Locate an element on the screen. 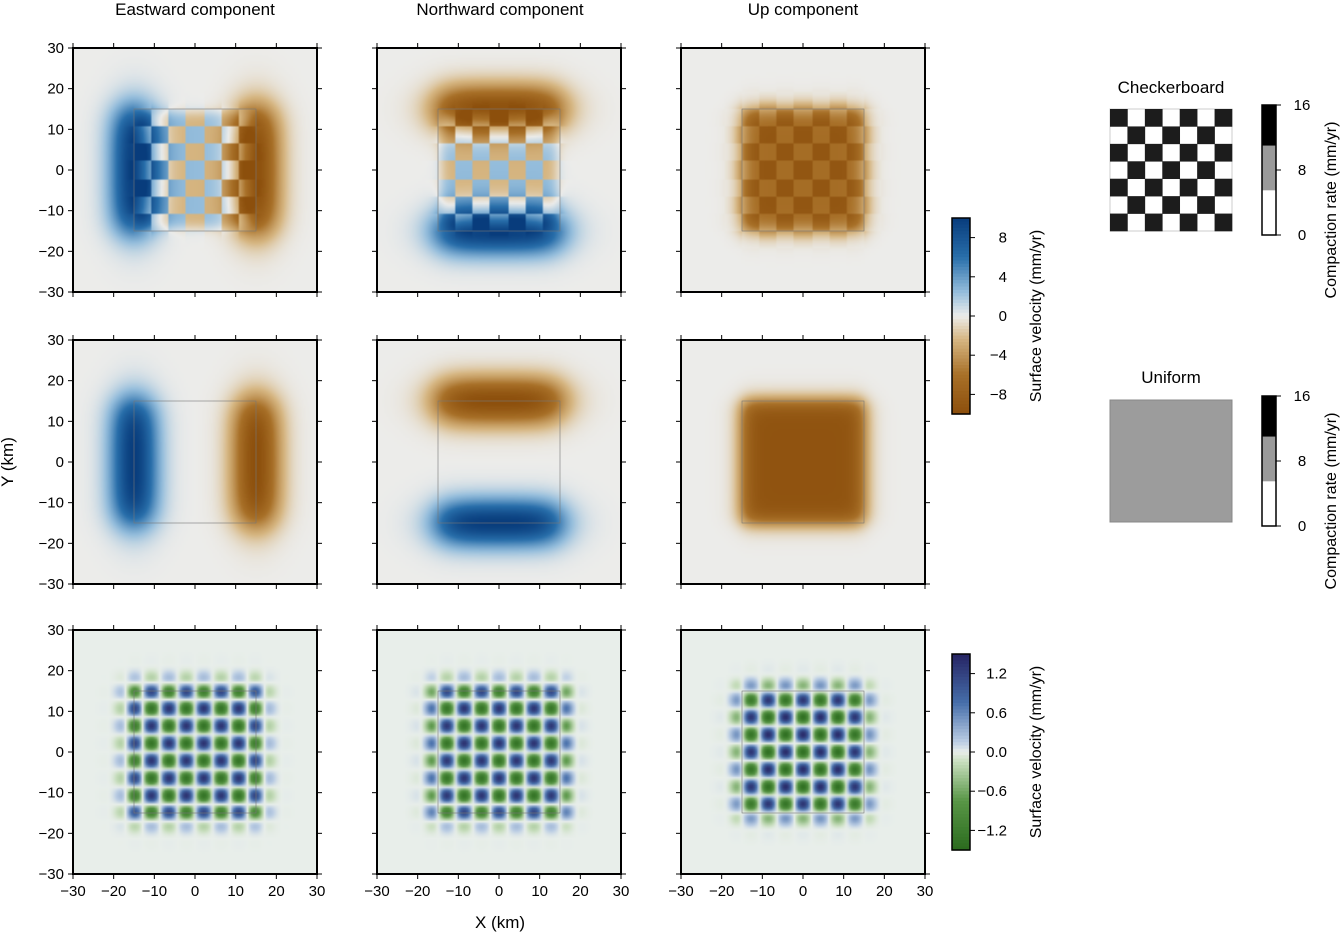 This screenshot has width=1342, height=933. y-tick-label: −30 is located at coordinates (51, 584).